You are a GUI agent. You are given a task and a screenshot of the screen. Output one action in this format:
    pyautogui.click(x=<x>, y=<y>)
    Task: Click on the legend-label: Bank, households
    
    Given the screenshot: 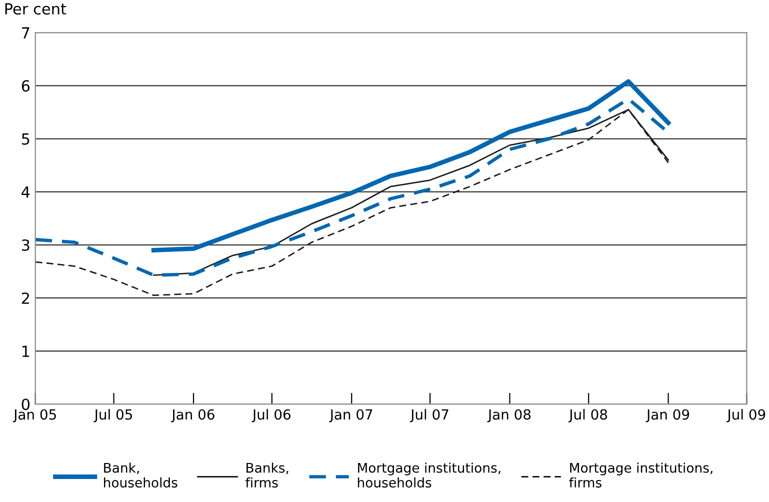 What is the action you would take?
    pyautogui.click(x=141, y=475)
    